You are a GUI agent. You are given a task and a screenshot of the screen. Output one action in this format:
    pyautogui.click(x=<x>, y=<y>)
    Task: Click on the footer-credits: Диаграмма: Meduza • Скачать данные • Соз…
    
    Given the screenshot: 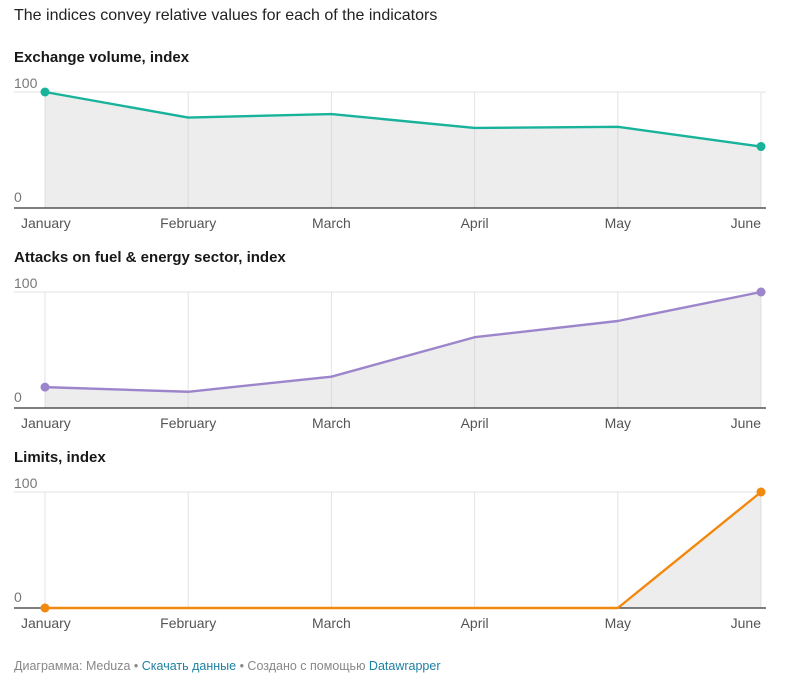 What is the action you would take?
    pyautogui.click(x=227, y=666)
    